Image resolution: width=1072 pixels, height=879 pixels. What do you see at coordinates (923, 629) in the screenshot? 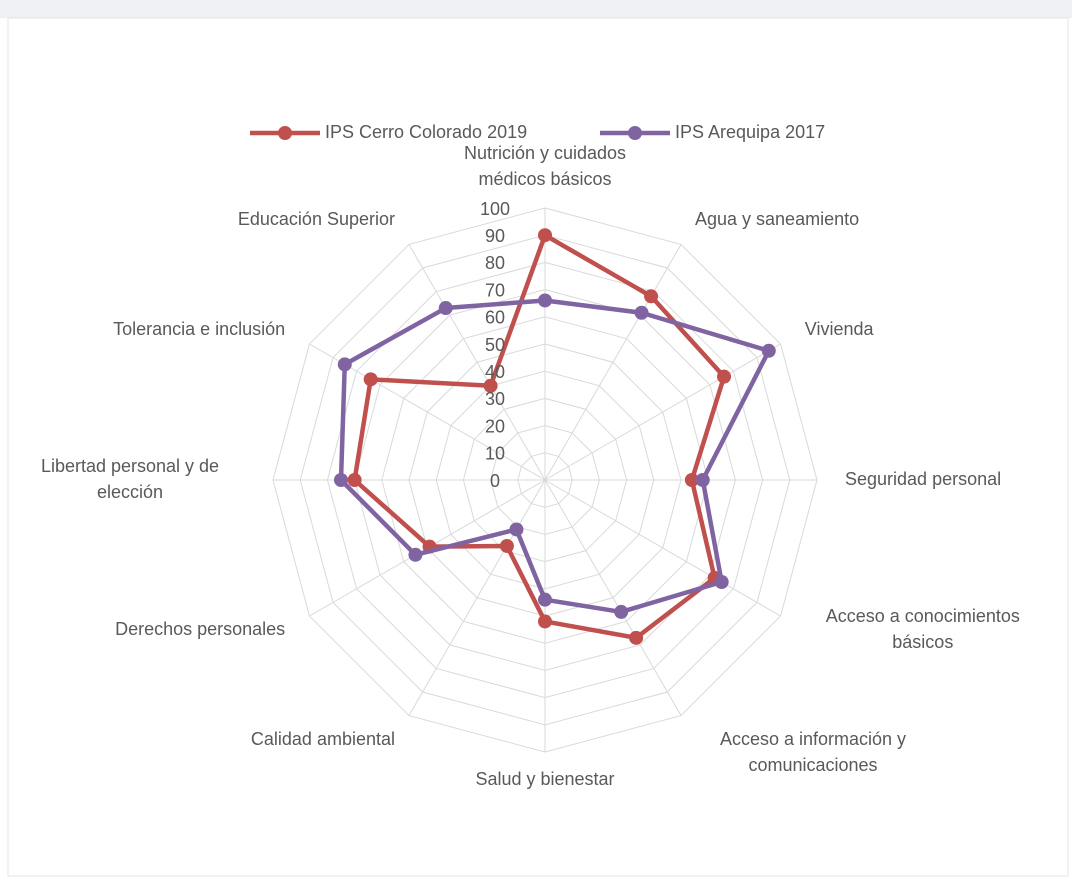
I see `category-label: Acceso a conocimientos básicos` at bounding box center [923, 629].